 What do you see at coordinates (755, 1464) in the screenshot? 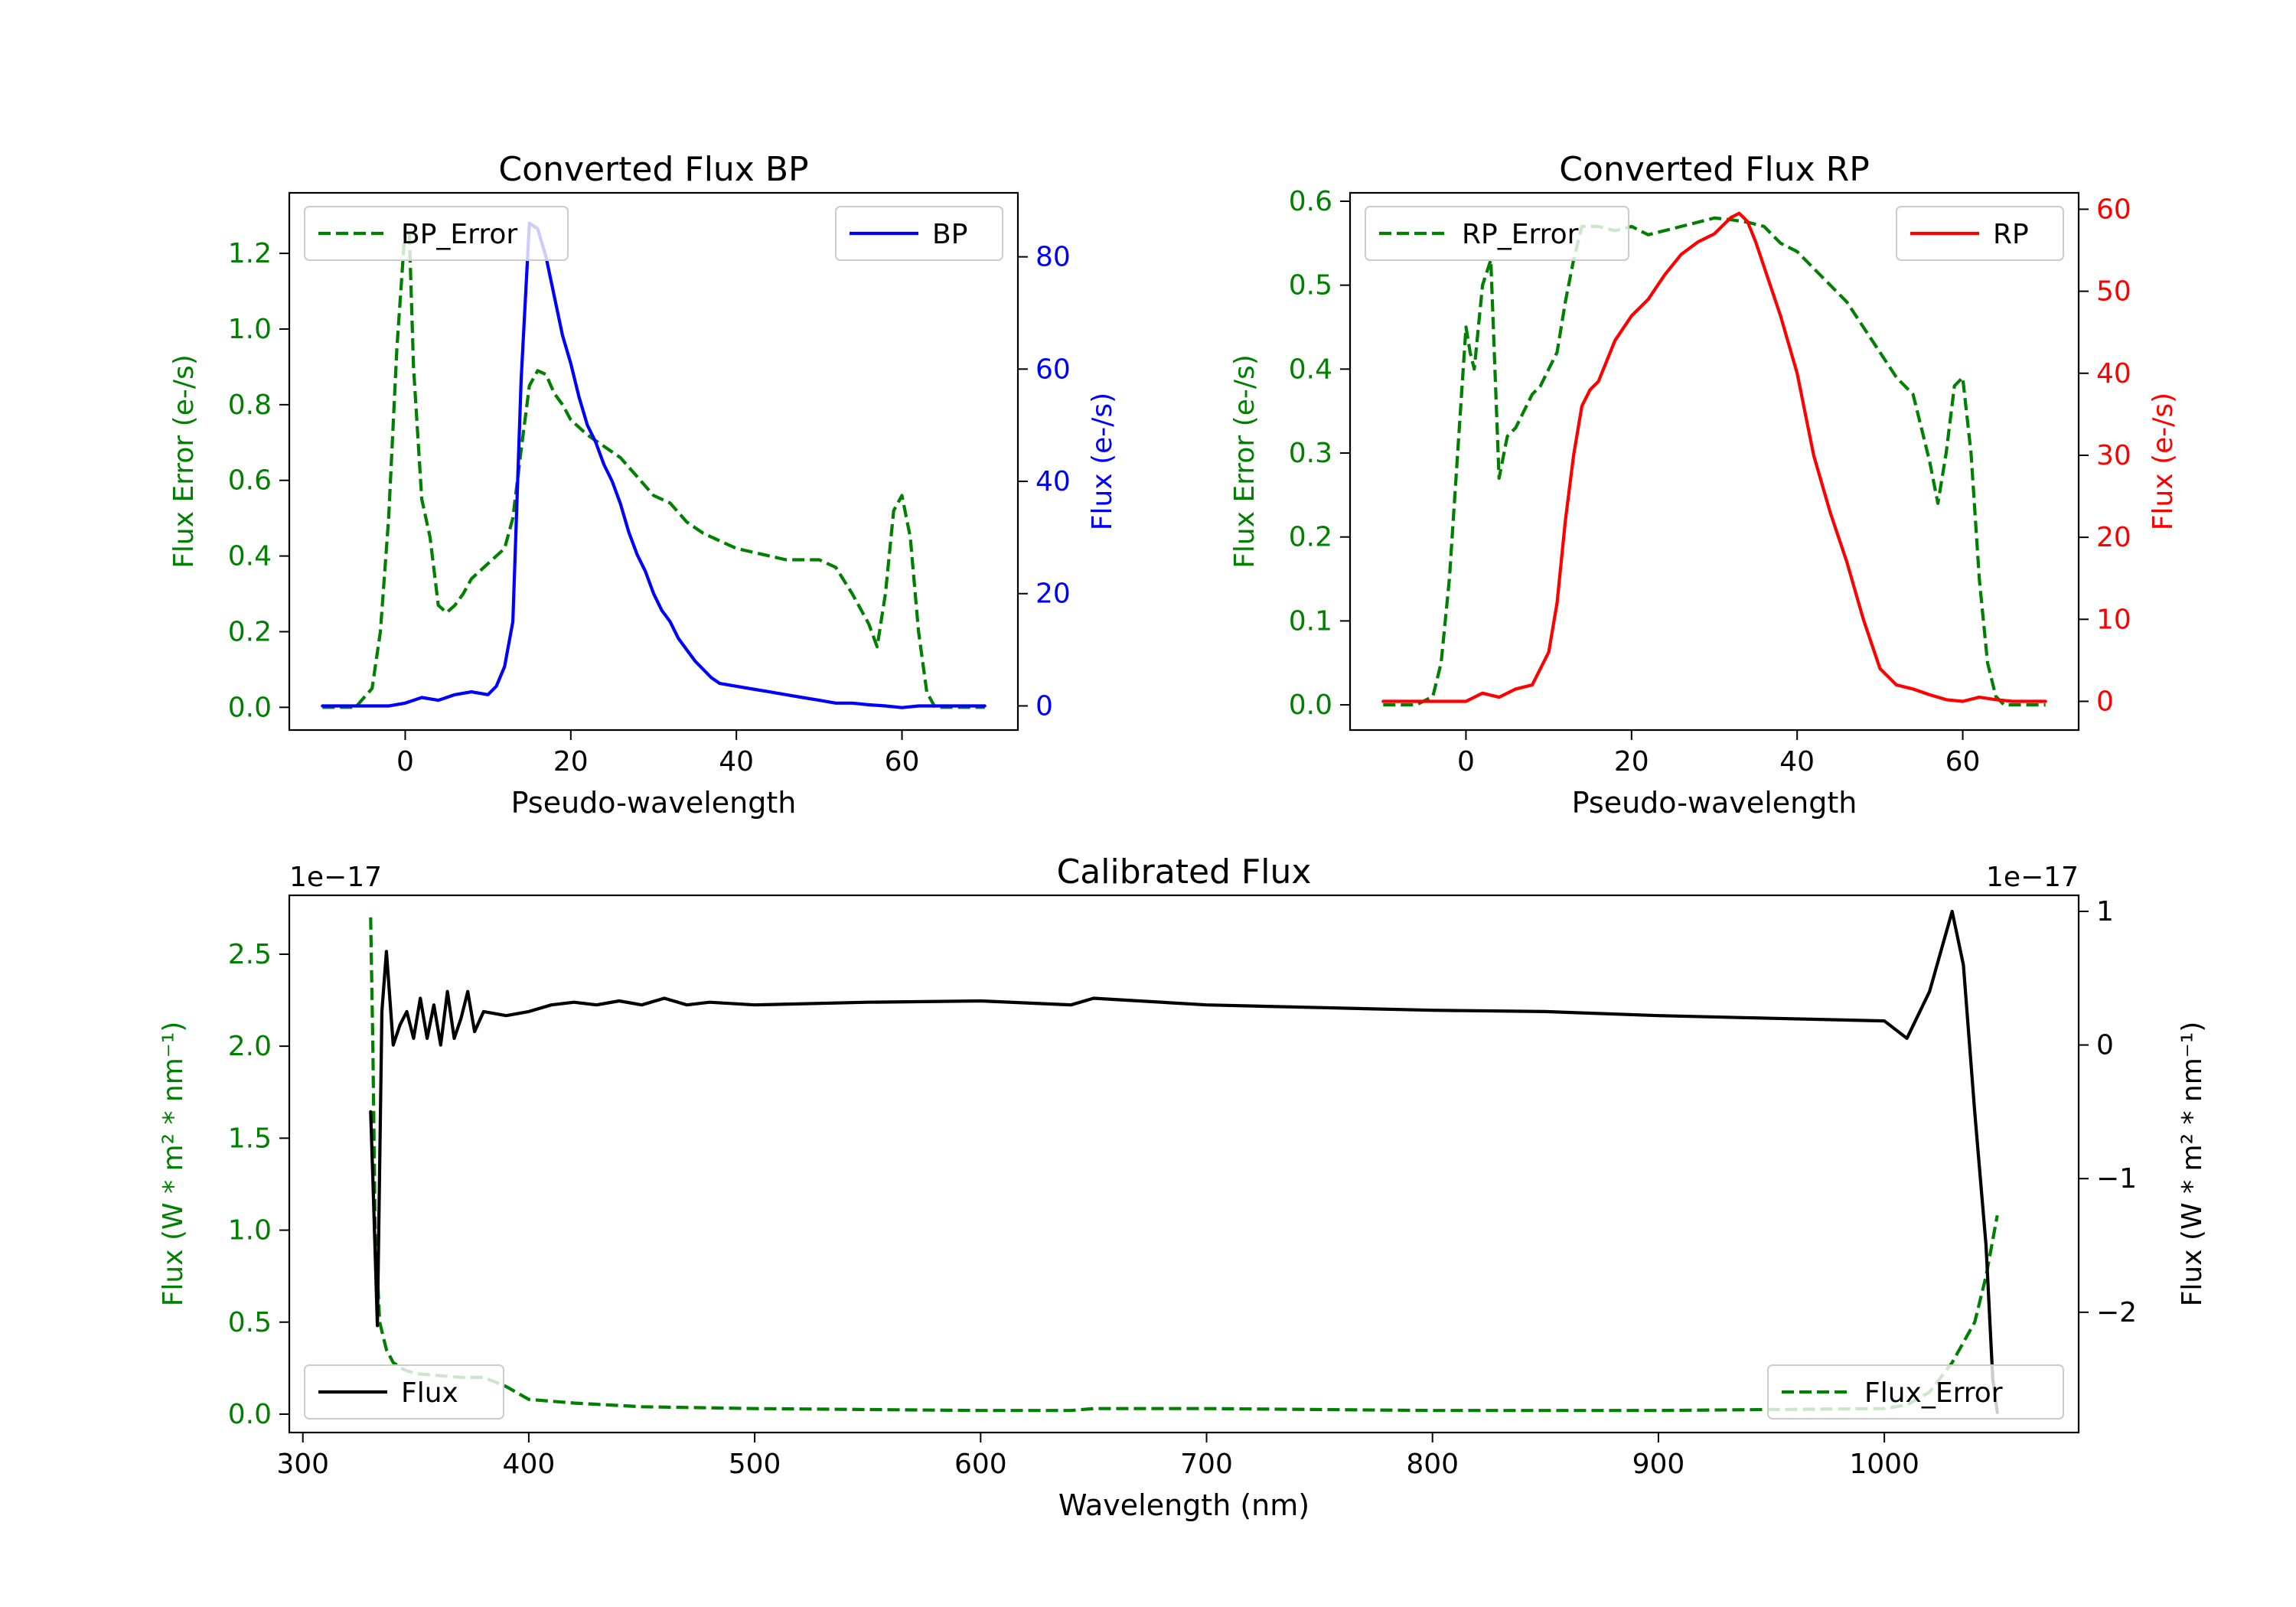
I see `x-tick-label: 500` at bounding box center [755, 1464].